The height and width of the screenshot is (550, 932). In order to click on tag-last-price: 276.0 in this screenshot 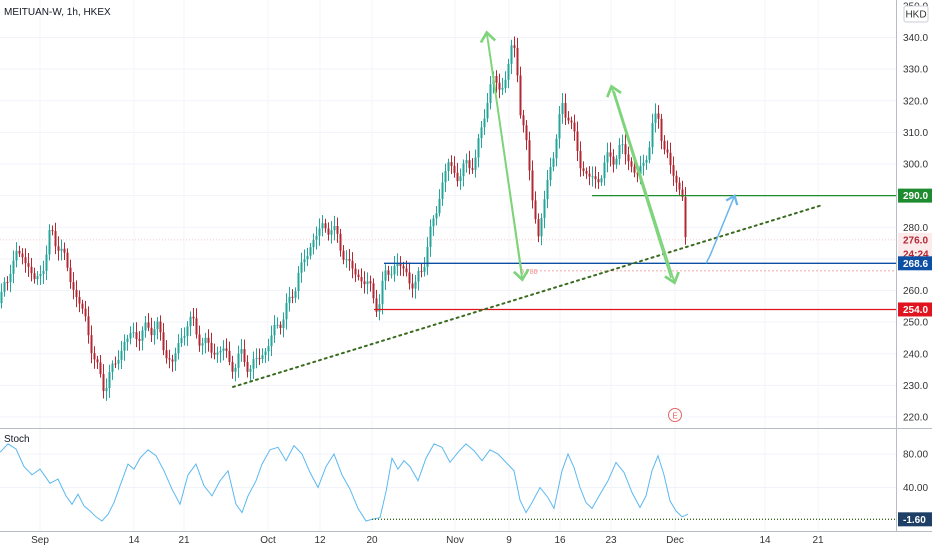, I will do `click(915, 240)`.